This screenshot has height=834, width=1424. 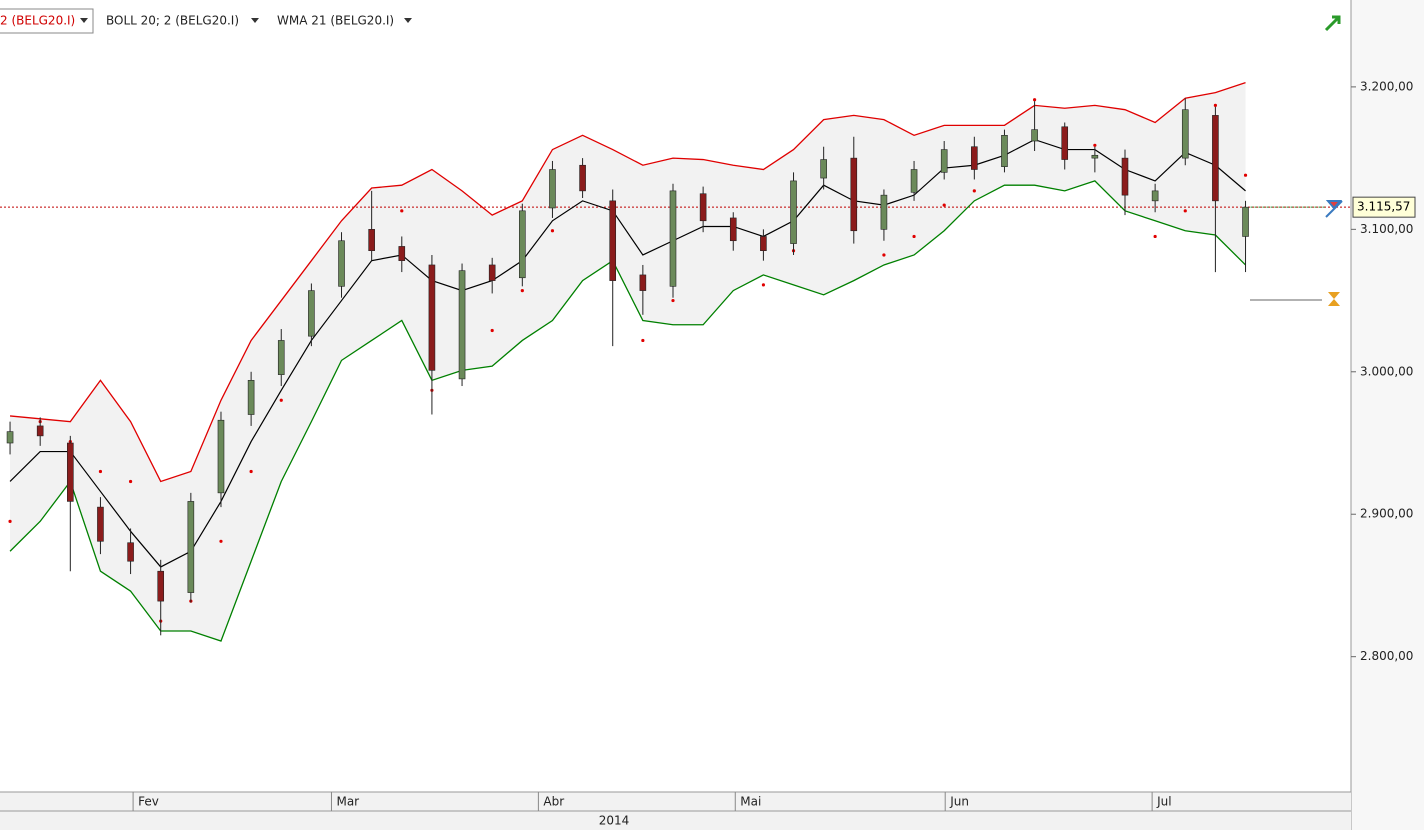 What do you see at coordinates (1334, 209) in the screenshot?
I see `price-icon` at bounding box center [1334, 209].